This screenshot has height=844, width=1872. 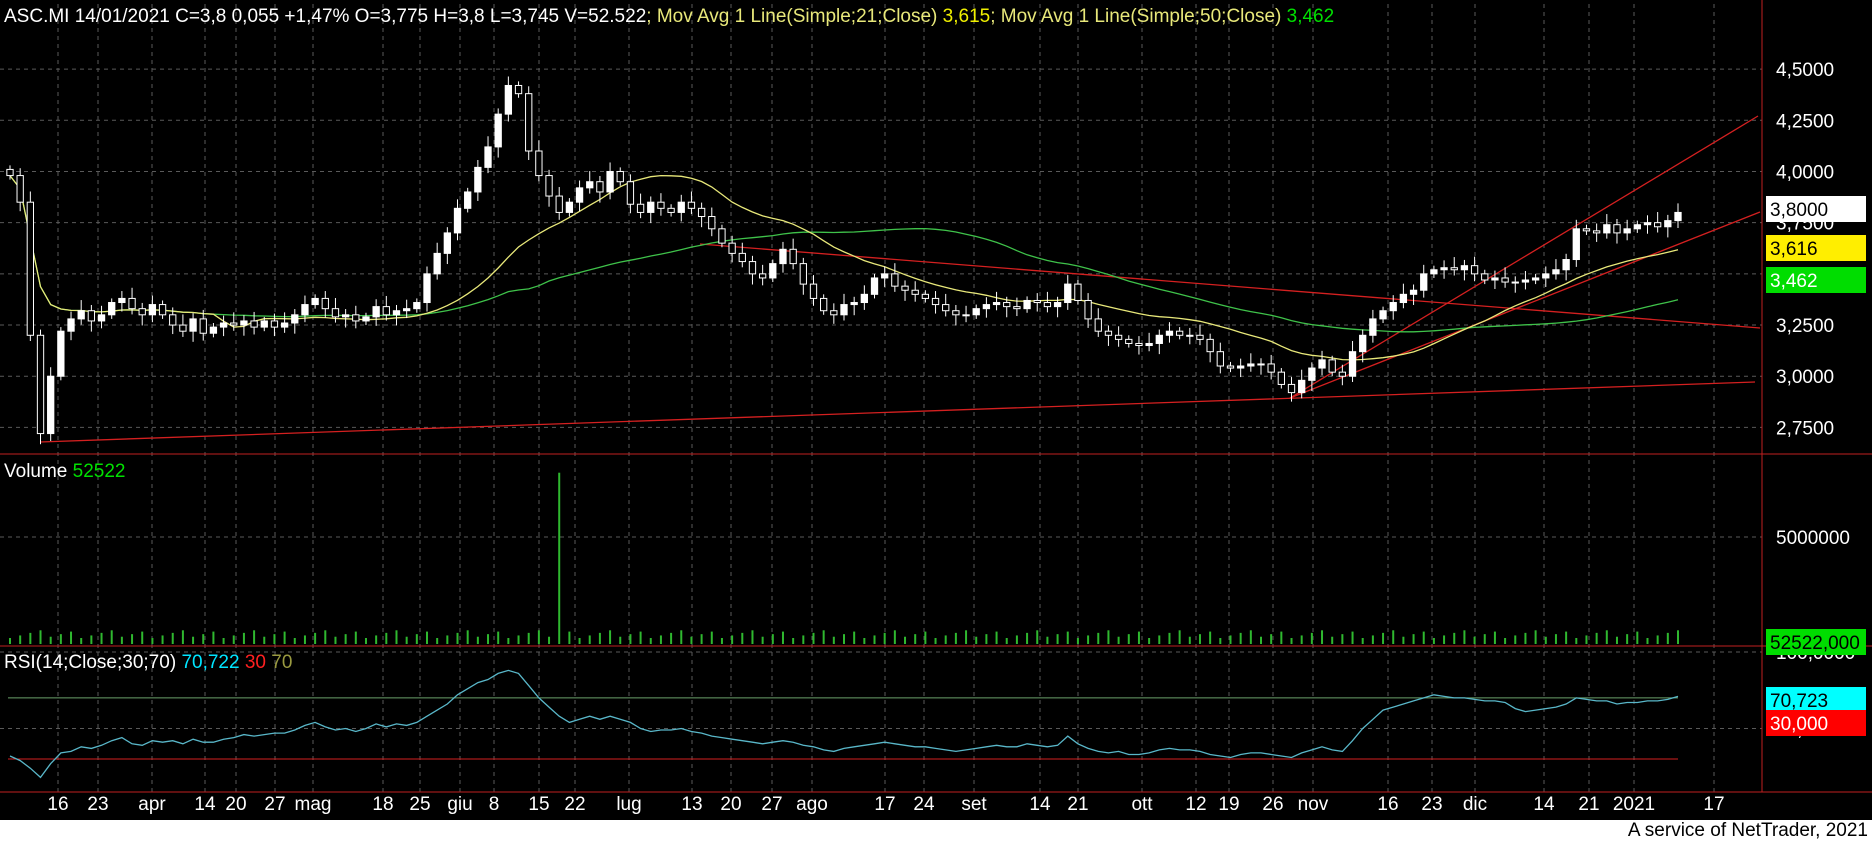 What do you see at coordinates (382, 804) in the screenshot?
I see `x-tick-label: 18` at bounding box center [382, 804].